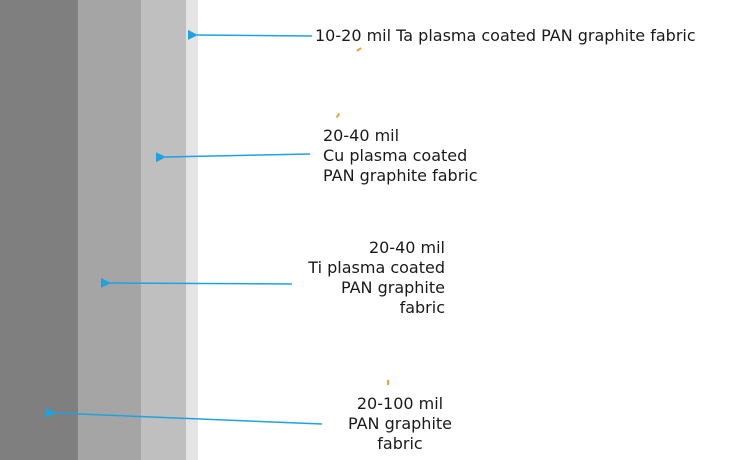 The width and height of the screenshot is (733, 460). What do you see at coordinates (361, 135) in the screenshot?
I see `label-cu-thickness: 20-40 mil` at bounding box center [361, 135].